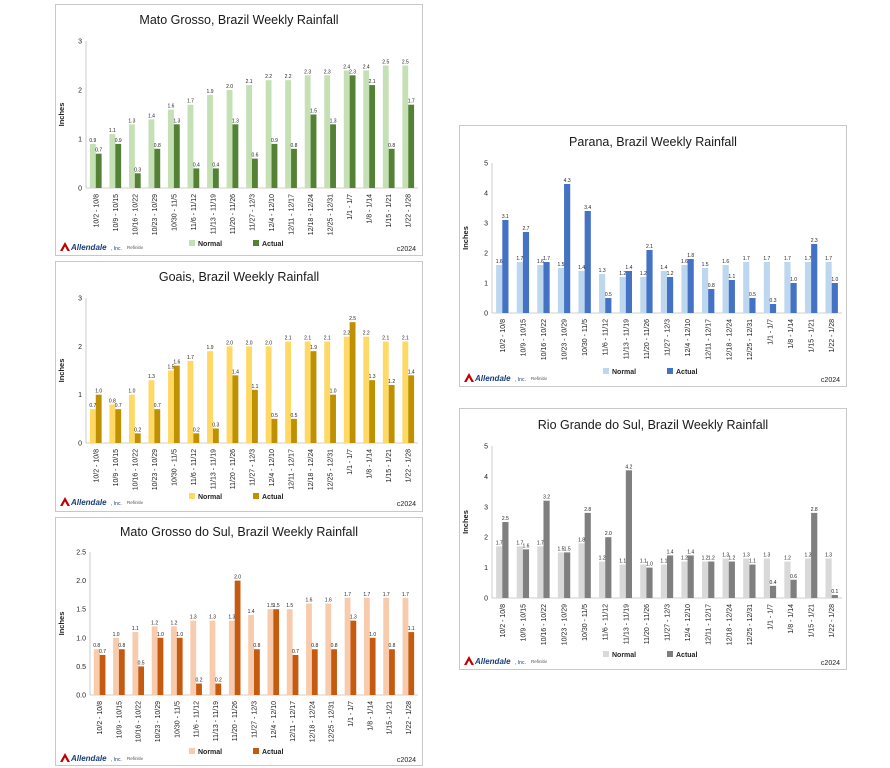 This screenshot has width=890, height=768. Describe the element at coordinates (622, 562) in the screenshot. I see `data-label-normal: 1.1` at that location.